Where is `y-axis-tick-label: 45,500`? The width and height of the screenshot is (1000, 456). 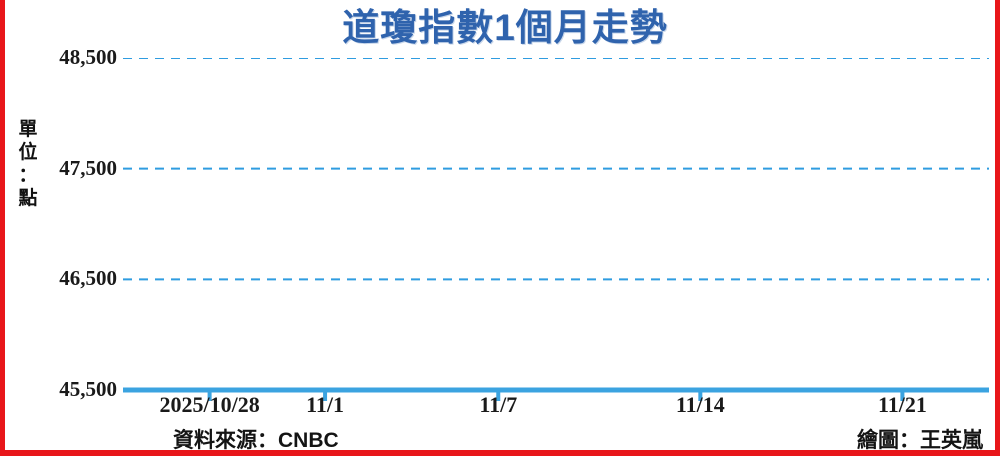
y-axis-tick-label: 45,500 is located at coordinates (88, 389).